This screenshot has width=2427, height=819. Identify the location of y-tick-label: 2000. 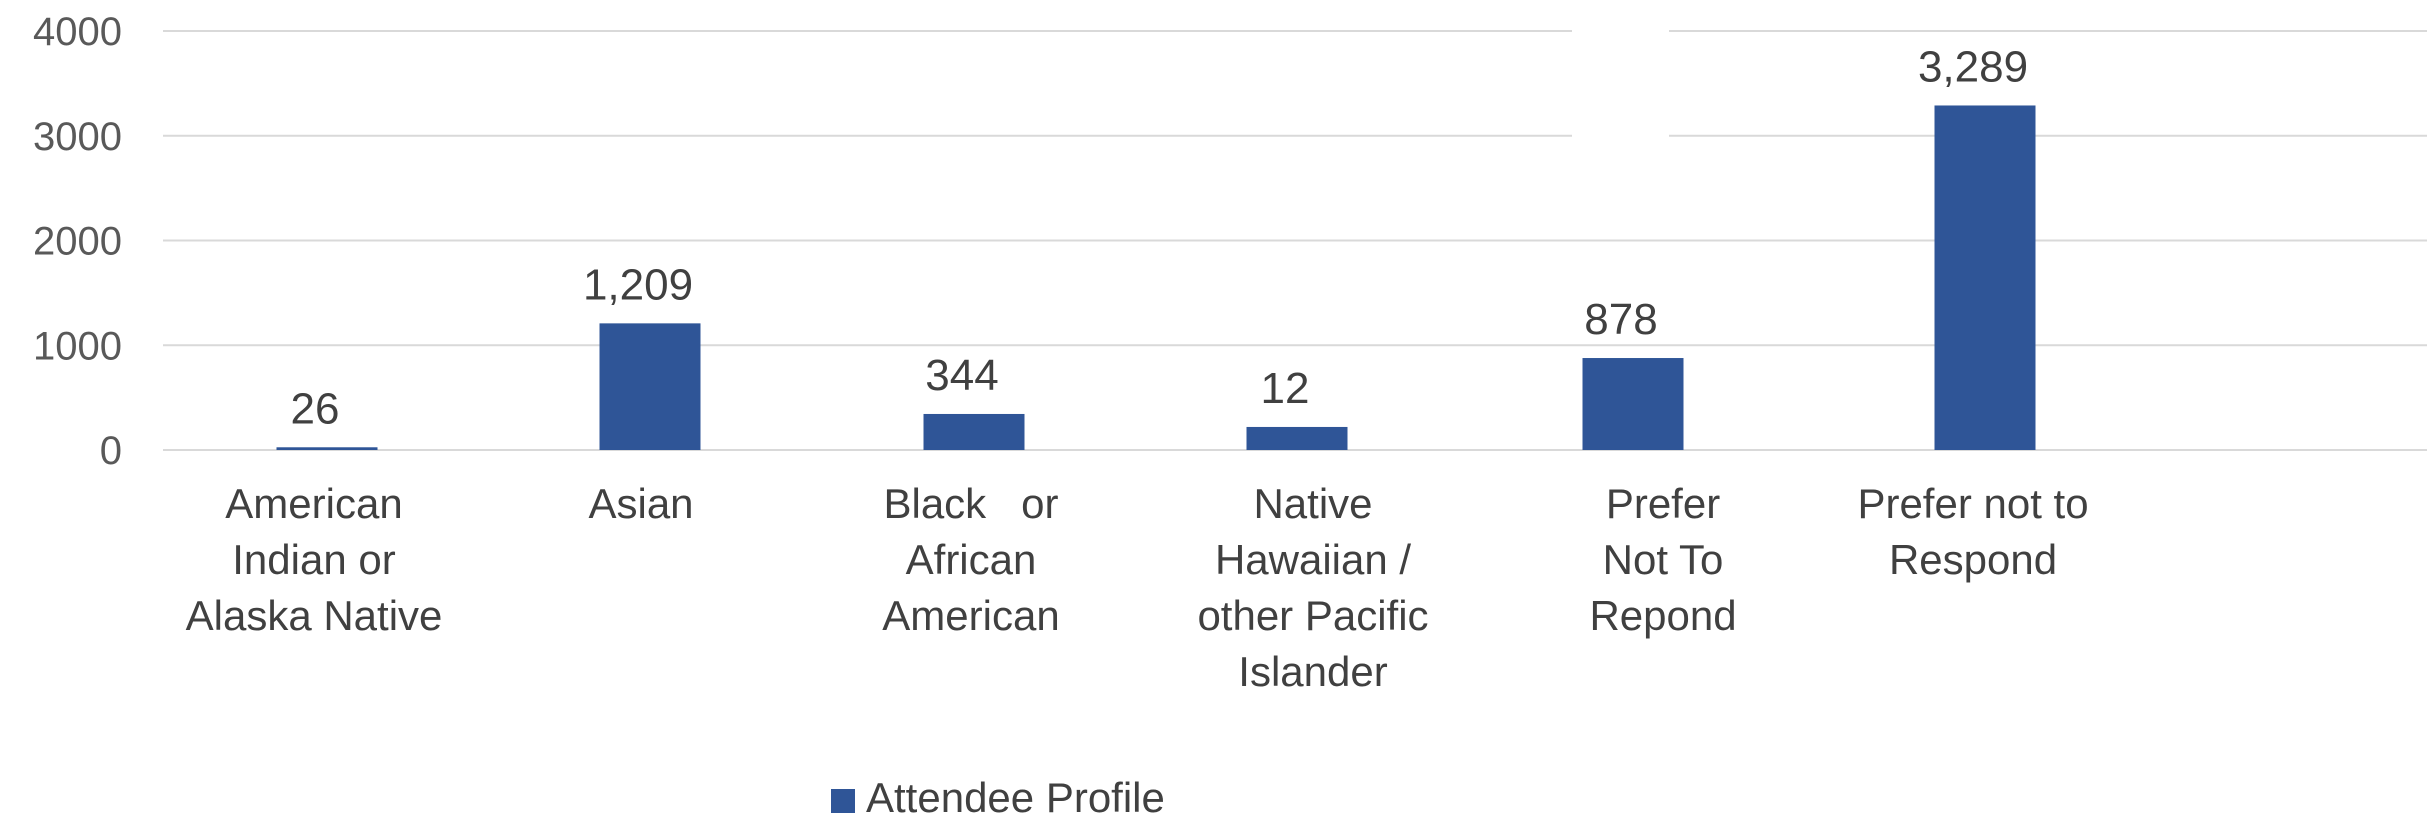
(77, 242).